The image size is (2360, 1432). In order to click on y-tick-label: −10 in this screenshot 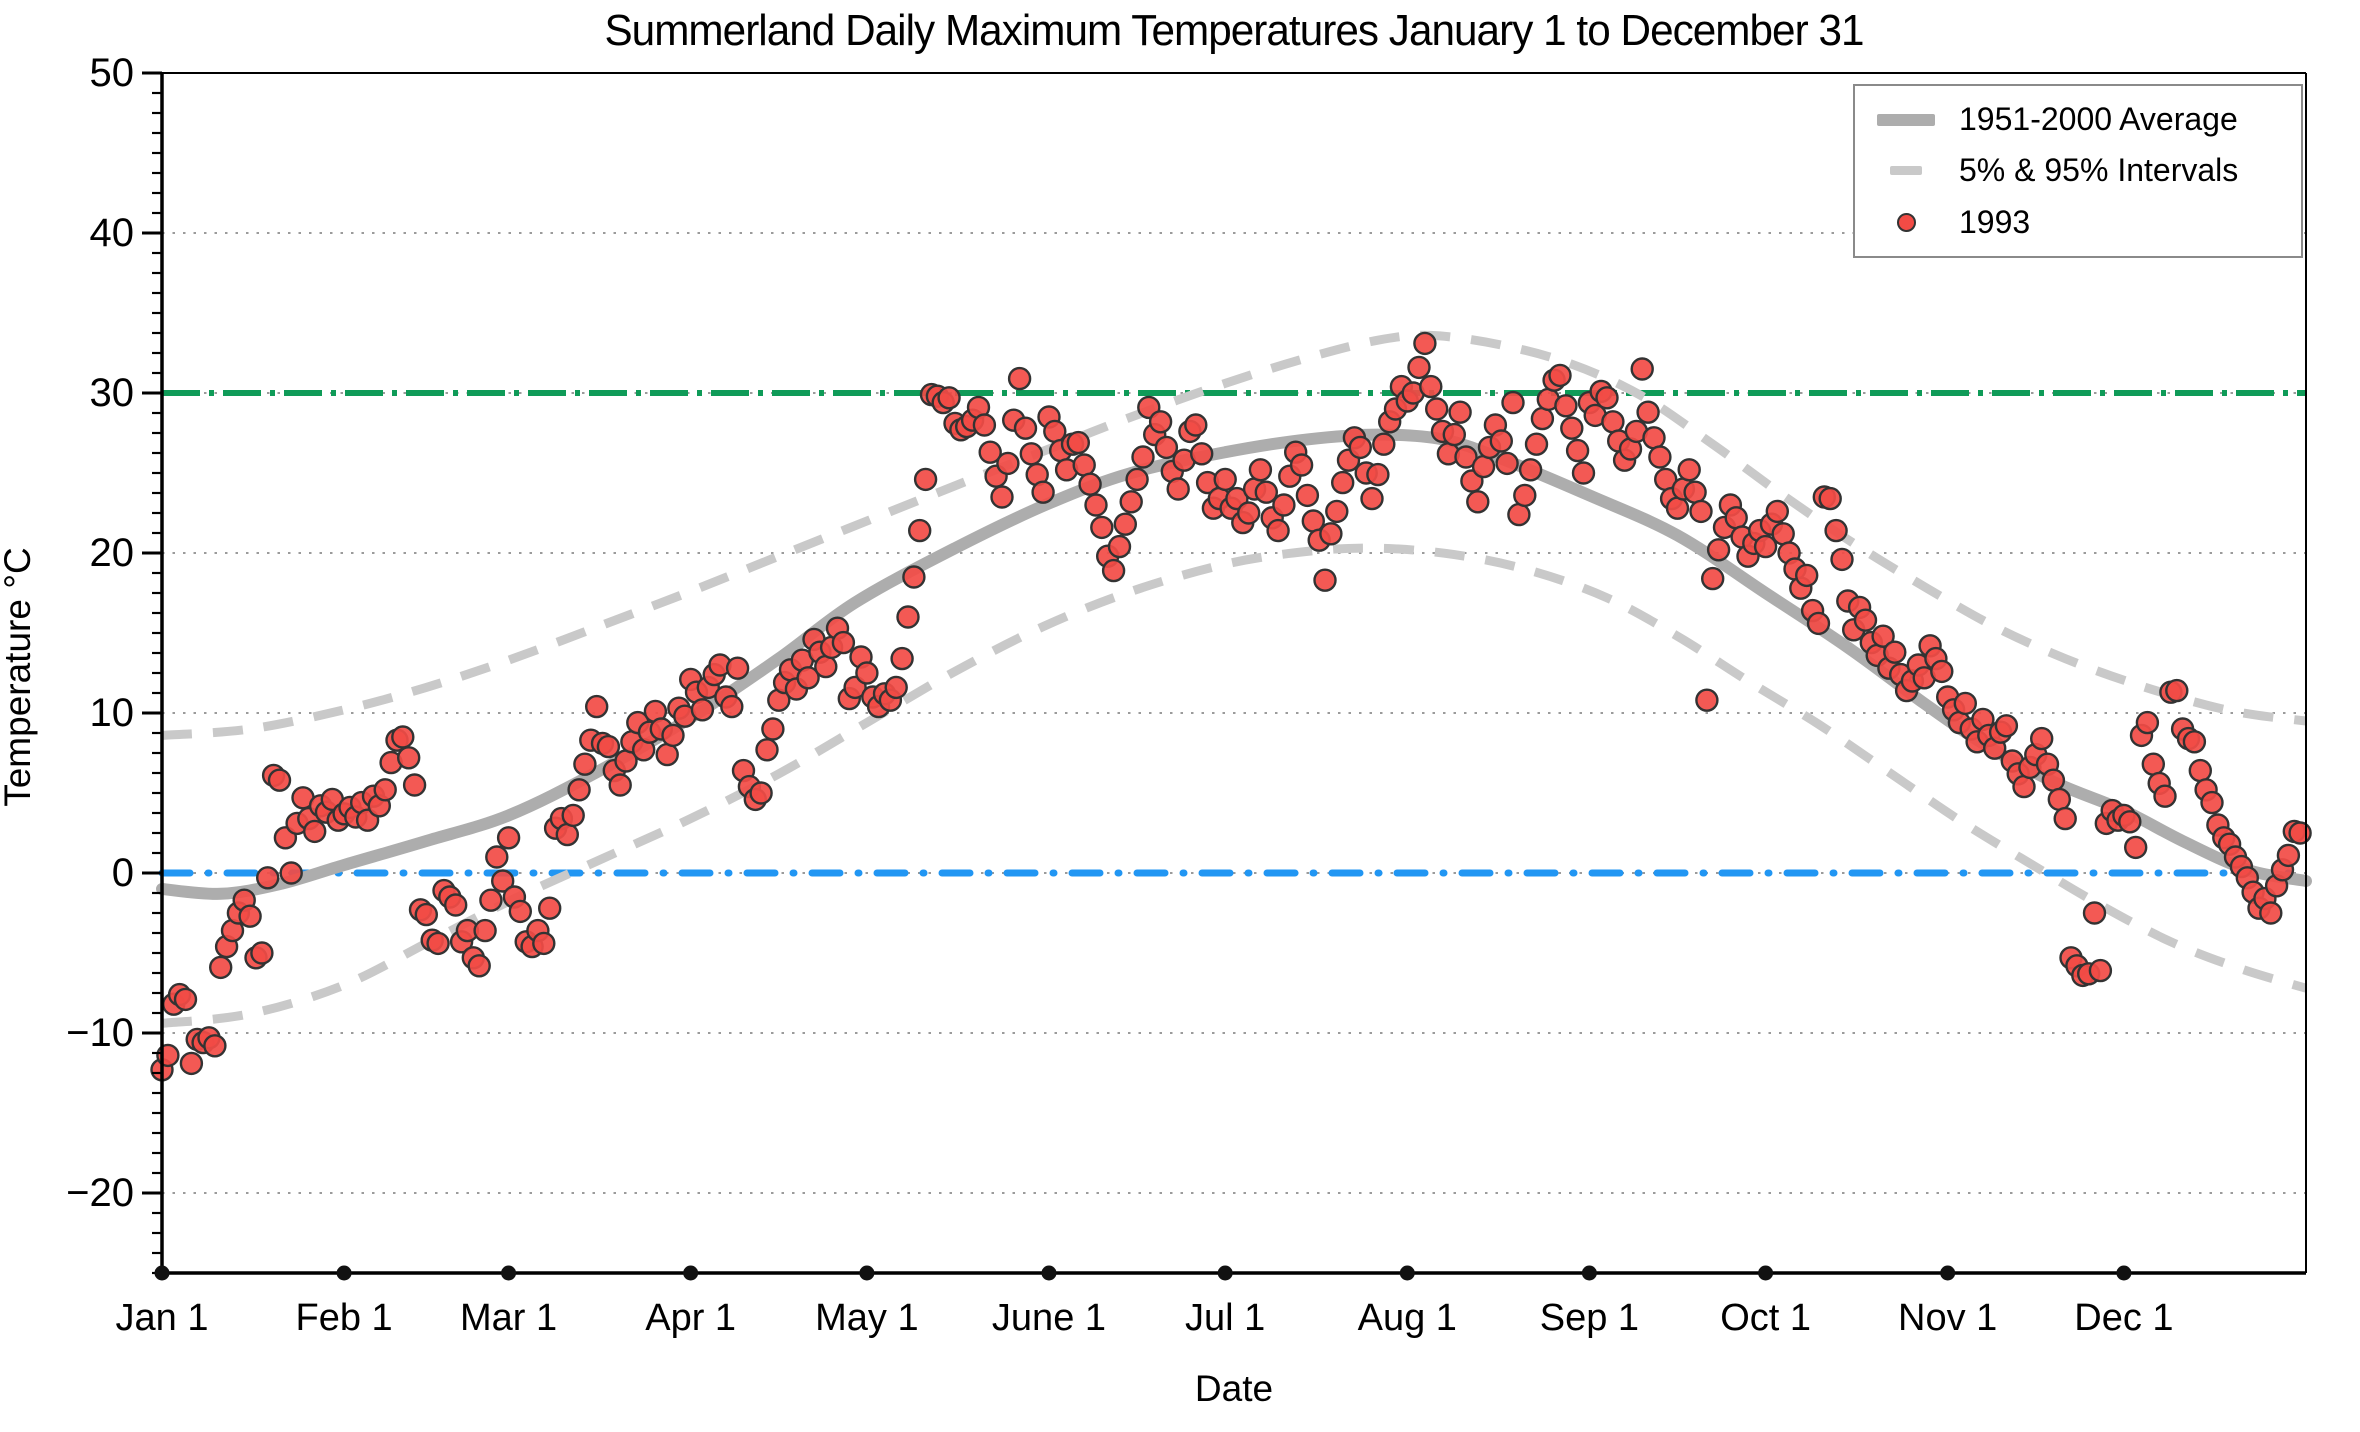, I will do `click(100, 1033)`.